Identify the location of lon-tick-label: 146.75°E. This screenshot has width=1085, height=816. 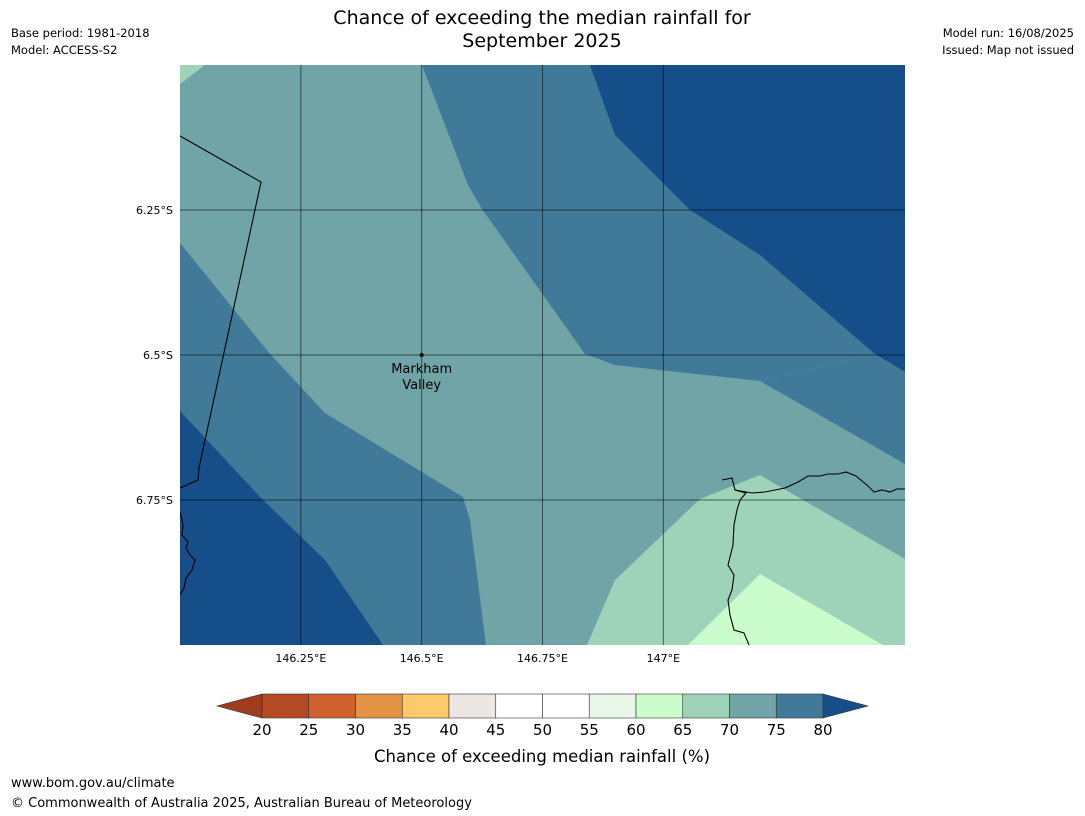
(542, 658).